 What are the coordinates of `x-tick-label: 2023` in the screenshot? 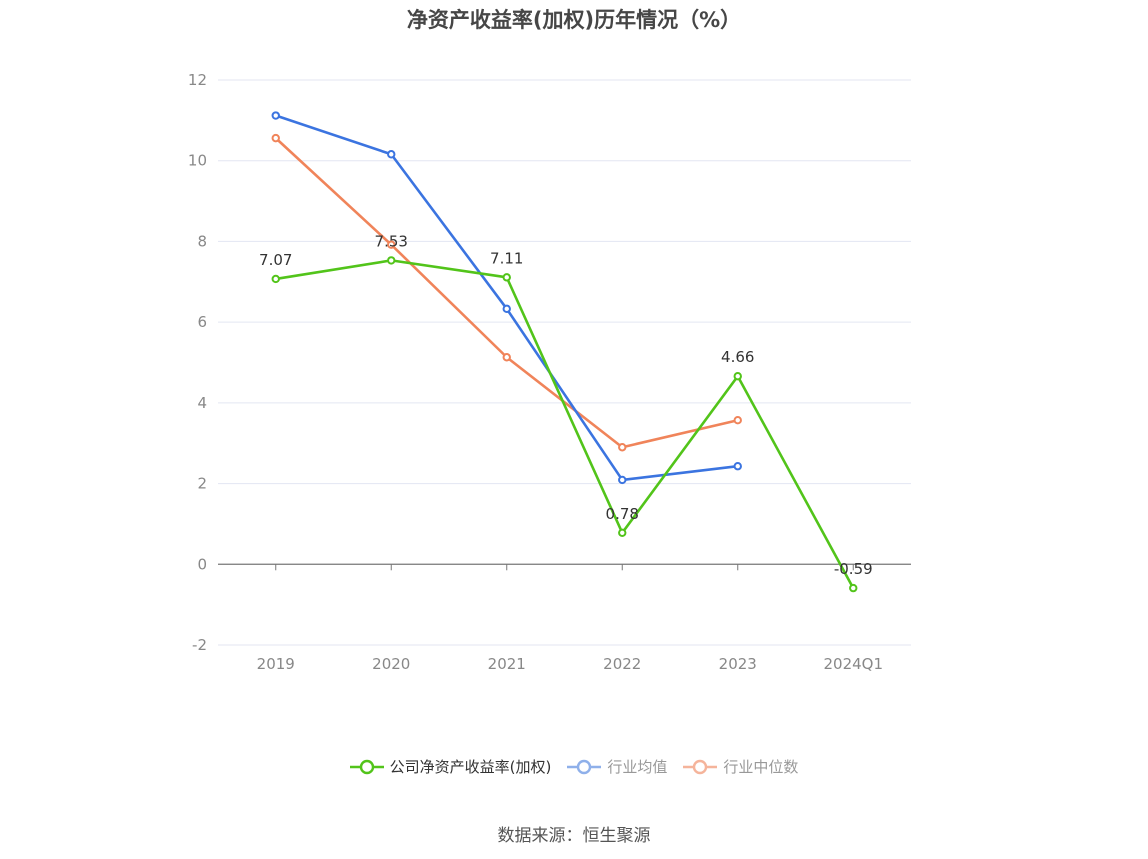 It's located at (738, 664).